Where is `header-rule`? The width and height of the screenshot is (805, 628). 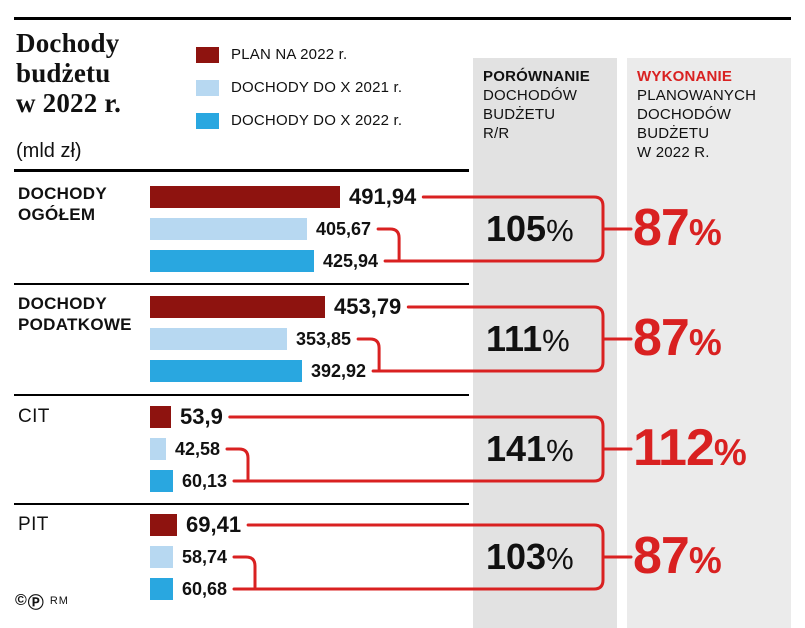 header-rule is located at coordinates (241, 170).